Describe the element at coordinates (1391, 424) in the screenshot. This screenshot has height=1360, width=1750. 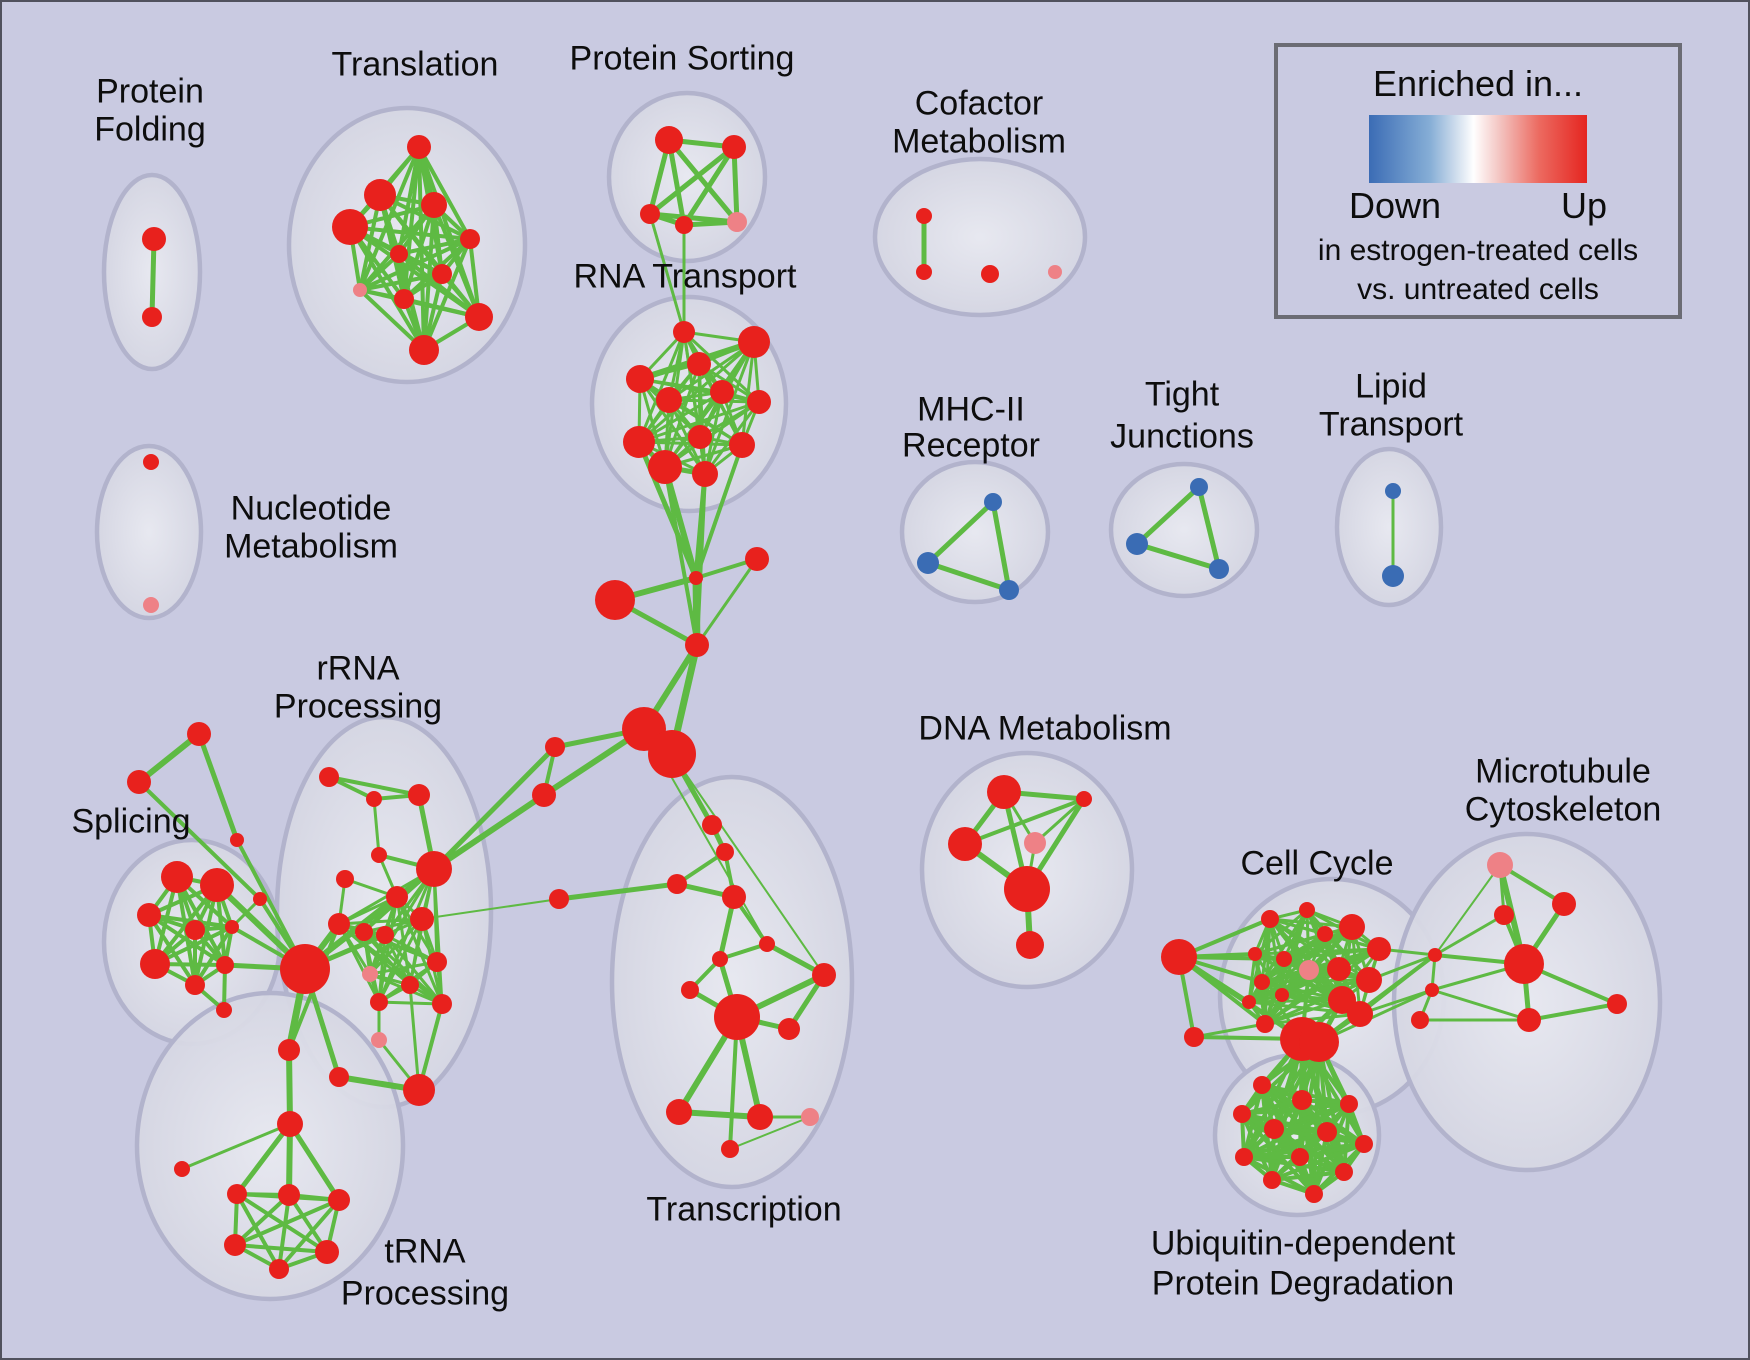
I see `cluster-label-lipid-transport-line2: Transport` at that location.